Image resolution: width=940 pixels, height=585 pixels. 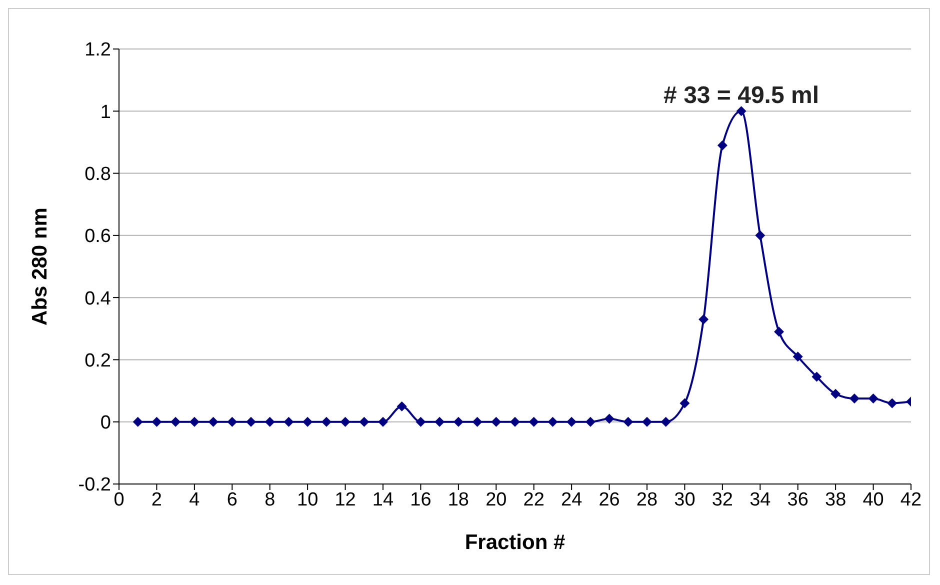 What do you see at coordinates (97, 361) in the screenshot?
I see `y-tick-label: 0.2` at bounding box center [97, 361].